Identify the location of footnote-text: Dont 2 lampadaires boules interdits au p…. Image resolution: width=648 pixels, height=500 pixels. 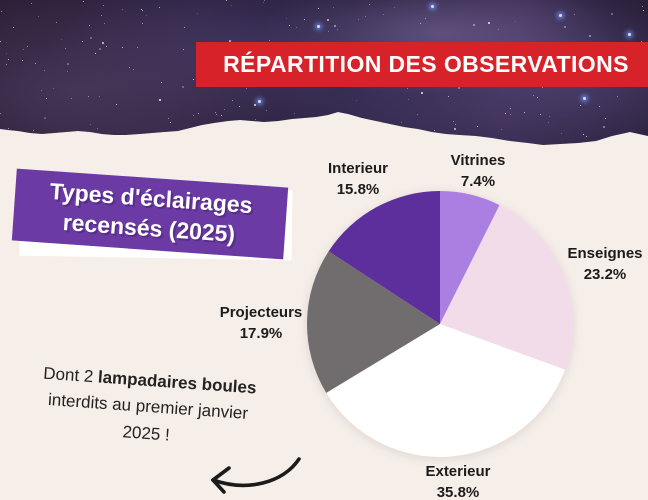
(148, 407).